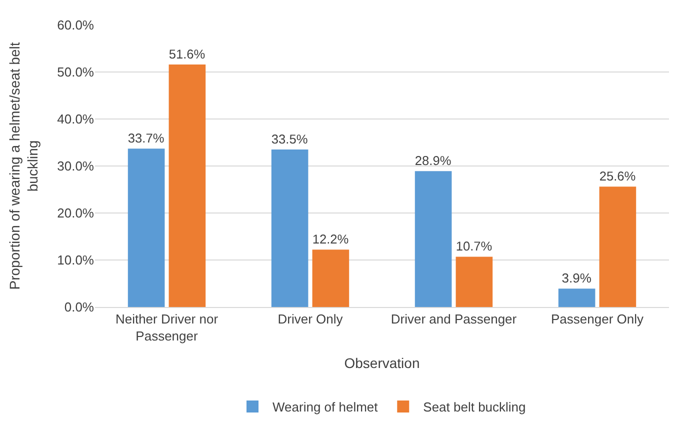 This screenshot has height=433, width=694. What do you see at coordinates (75, 260) in the screenshot?
I see `y-tick-label: 10.0%` at bounding box center [75, 260].